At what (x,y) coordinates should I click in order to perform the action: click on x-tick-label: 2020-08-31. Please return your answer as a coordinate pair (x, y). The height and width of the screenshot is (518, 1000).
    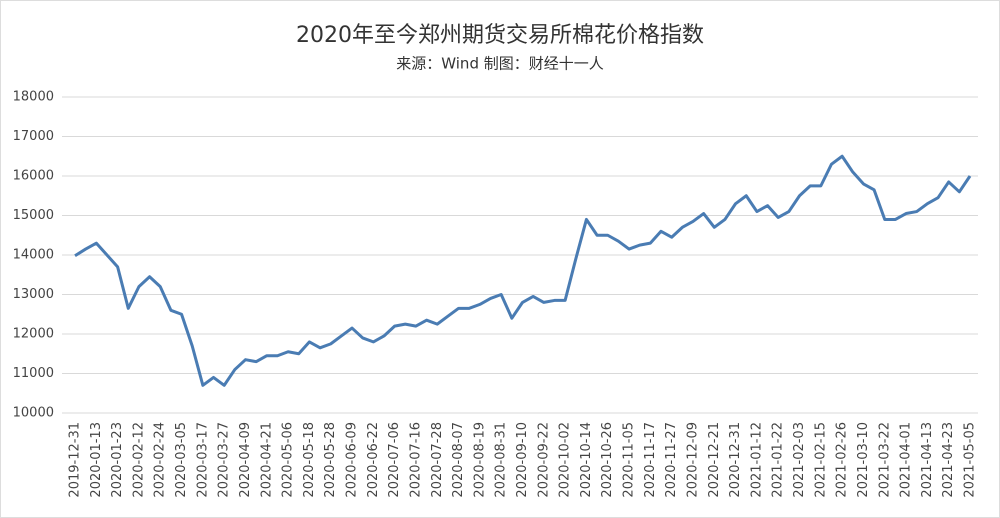
    Looking at the image, I should click on (501, 460).